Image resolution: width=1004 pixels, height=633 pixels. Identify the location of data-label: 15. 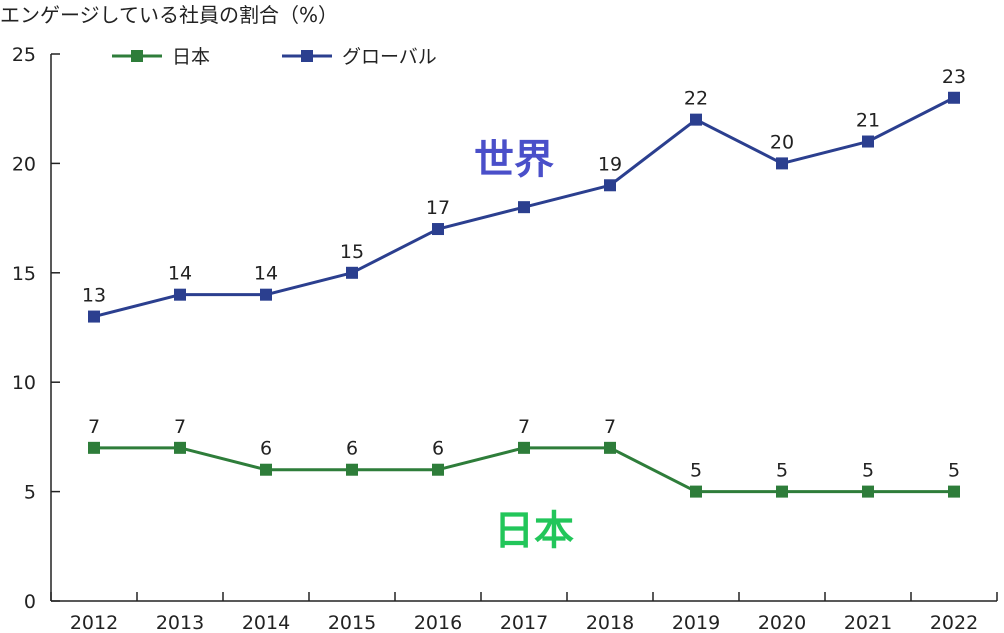
(352, 252).